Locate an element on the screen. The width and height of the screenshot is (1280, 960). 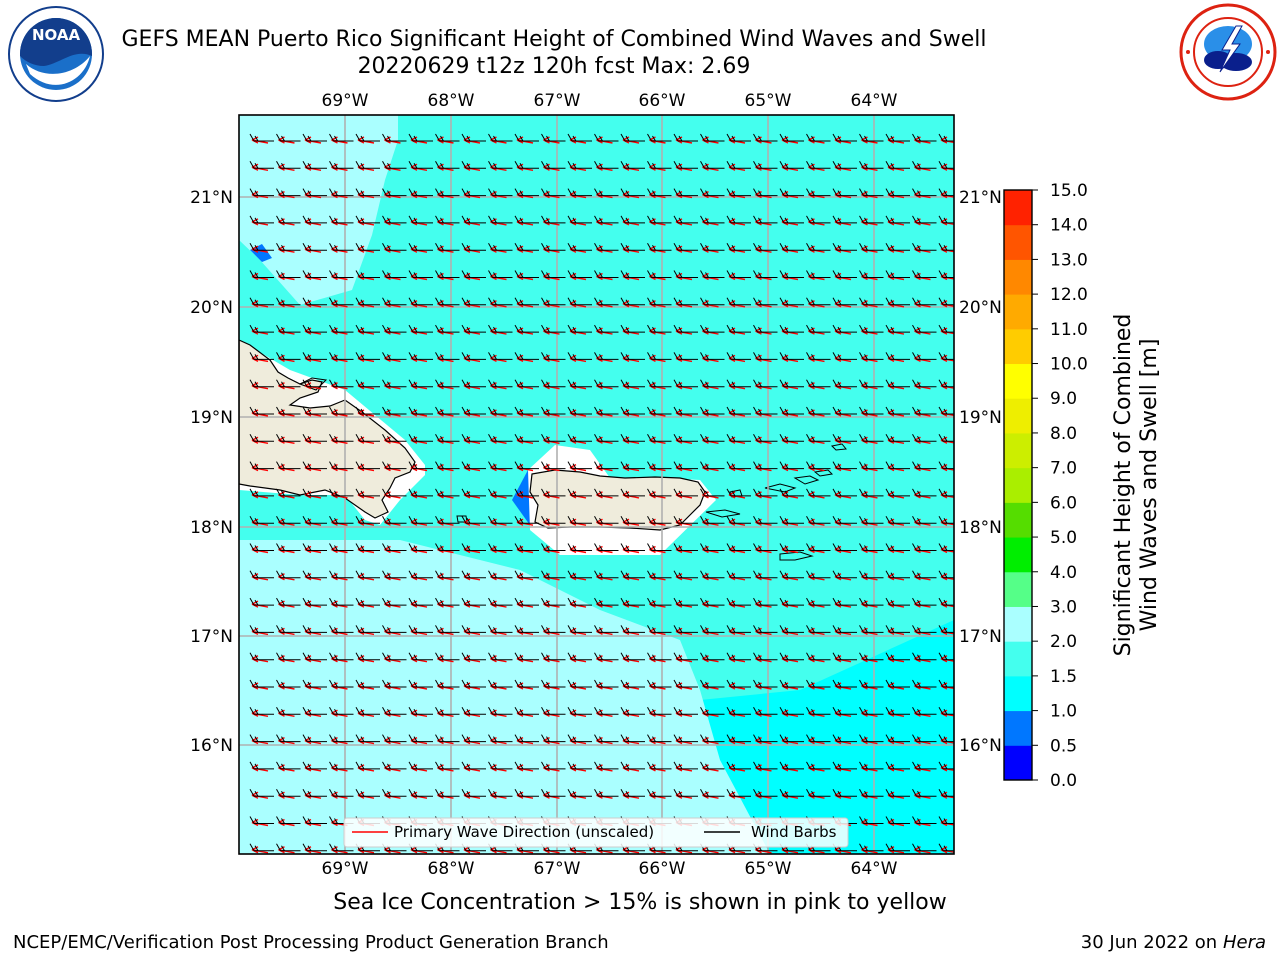
island-anegada is located at coordinates (838, 447).